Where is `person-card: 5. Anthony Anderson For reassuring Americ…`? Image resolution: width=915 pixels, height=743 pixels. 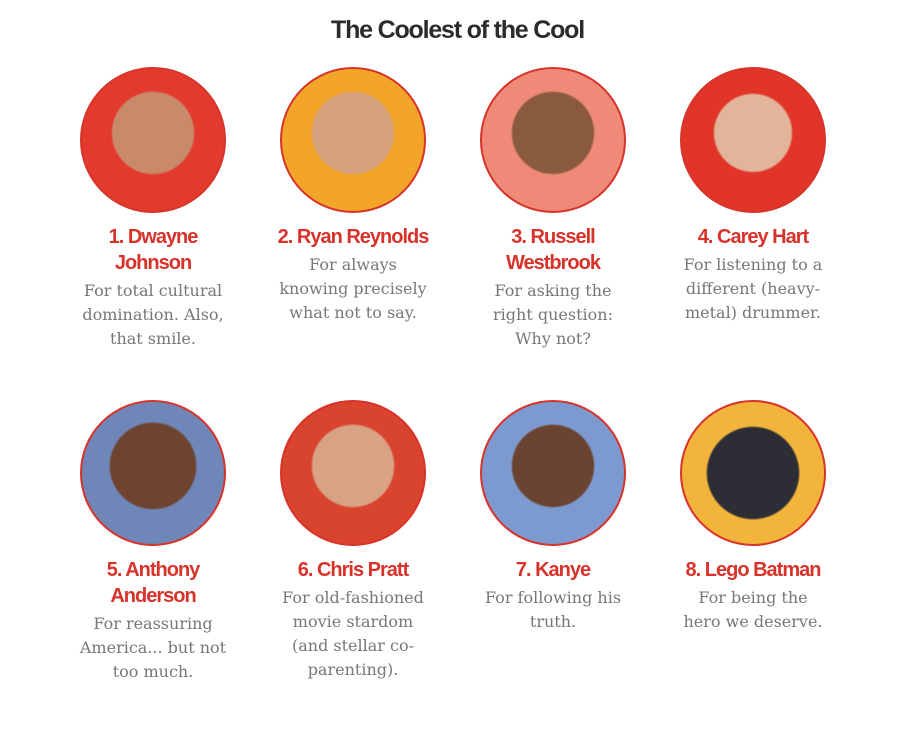 person-card: 5. Anthony Anderson For reassuring Americ… is located at coordinates (153, 542).